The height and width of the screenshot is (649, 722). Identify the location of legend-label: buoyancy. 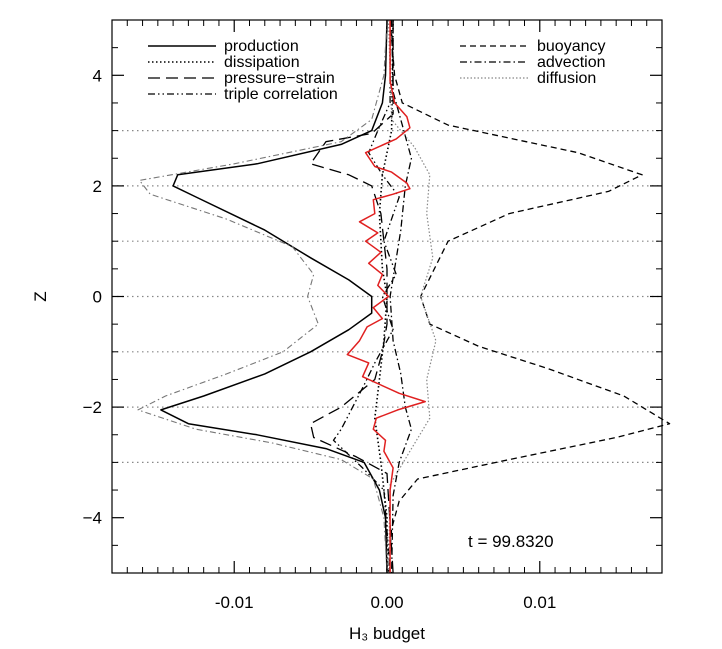
(571, 46).